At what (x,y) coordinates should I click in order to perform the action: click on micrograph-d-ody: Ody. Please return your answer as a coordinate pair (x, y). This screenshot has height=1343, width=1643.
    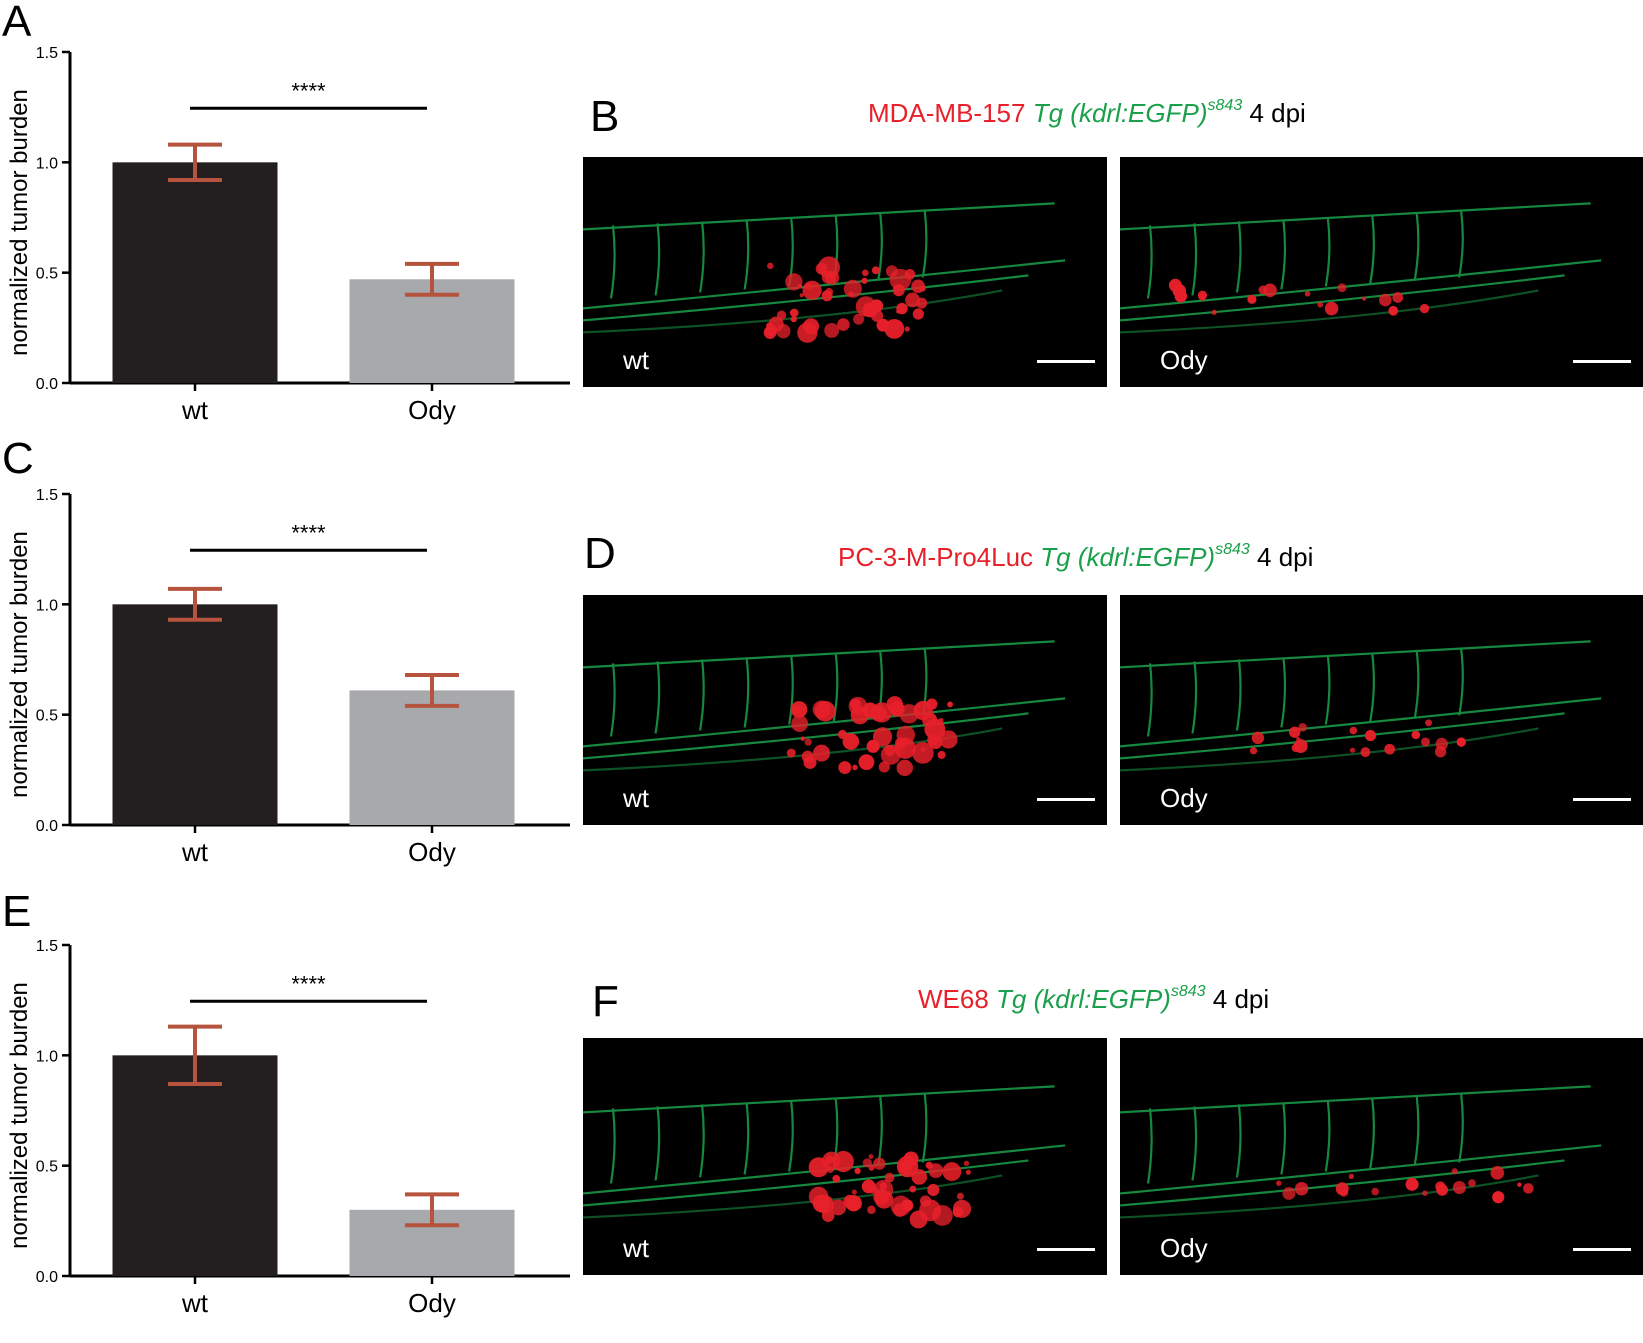
    Looking at the image, I should click on (1381, 710).